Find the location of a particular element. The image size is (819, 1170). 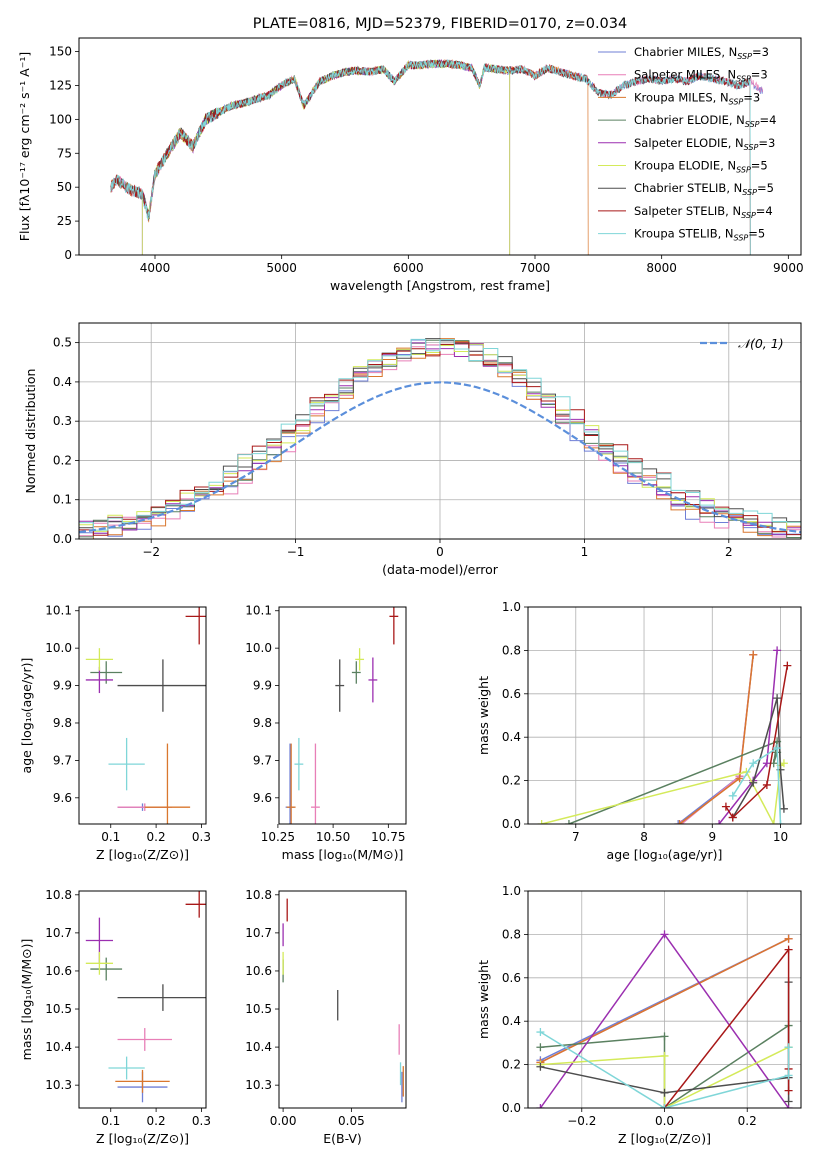

legend-label-kroupa_stelib: Kroupa STELIB, NSSP=5 is located at coordinates (699, 235).